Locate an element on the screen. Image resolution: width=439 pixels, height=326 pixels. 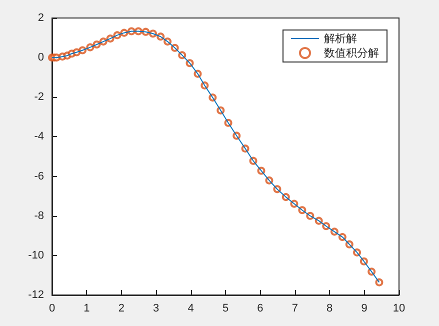
x-tick-label: 9 is located at coordinates (364, 308).